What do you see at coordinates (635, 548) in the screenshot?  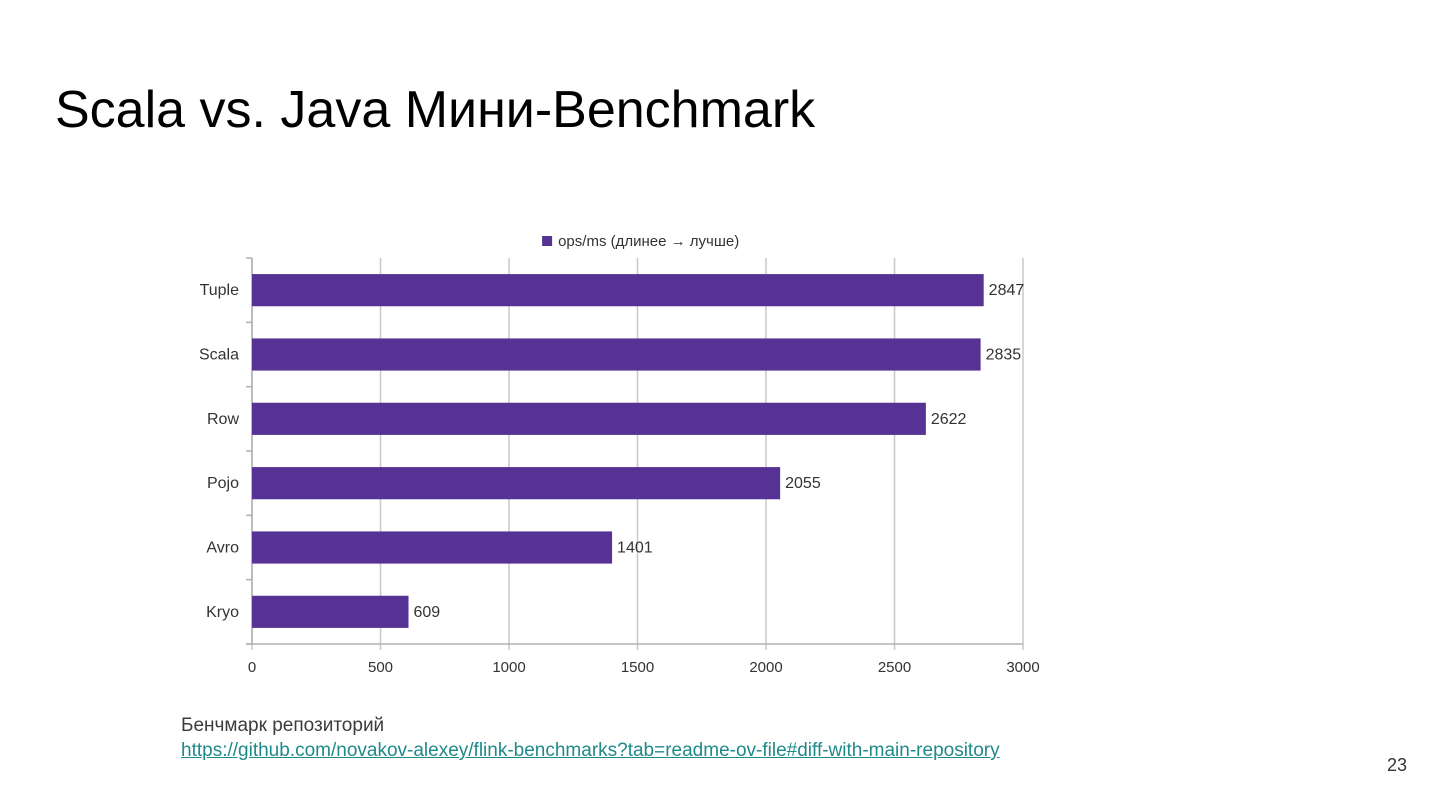 I see `data-label: 1401` at bounding box center [635, 548].